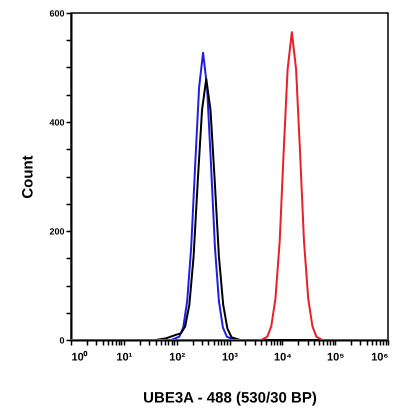 The height and width of the screenshot is (412, 408). Describe the element at coordinates (379, 358) in the screenshot. I see `x-tick-label: 10⁶` at that location.